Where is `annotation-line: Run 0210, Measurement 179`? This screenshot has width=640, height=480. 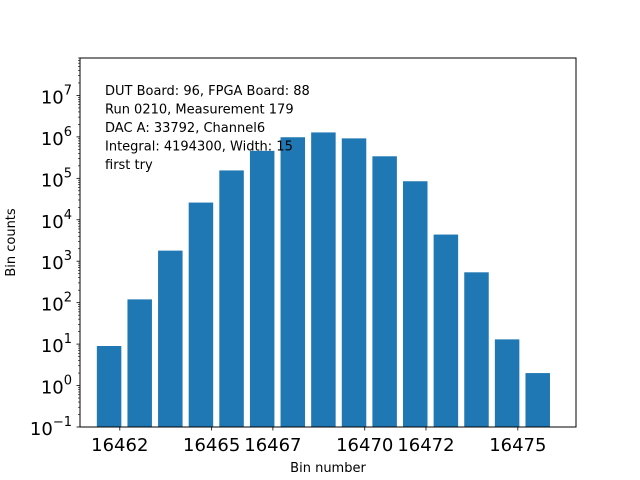
annotation-line: Run 0210, Measurement 179 is located at coordinates (199, 110).